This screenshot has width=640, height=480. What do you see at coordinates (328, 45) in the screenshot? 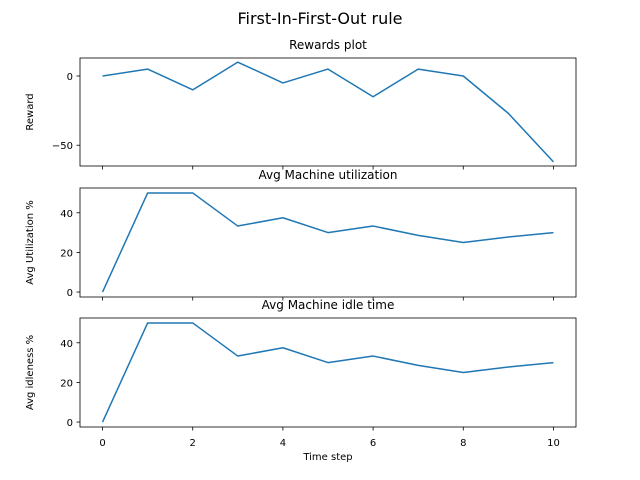
I see `subplot-title: Rewards plot` at bounding box center [328, 45].